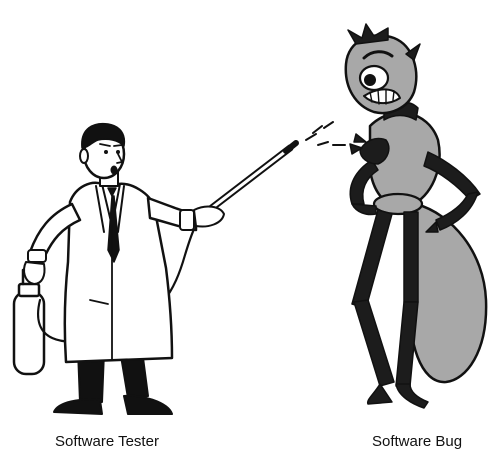  What do you see at coordinates (99, 302) in the screenshot?
I see `coat-seam` at bounding box center [99, 302].